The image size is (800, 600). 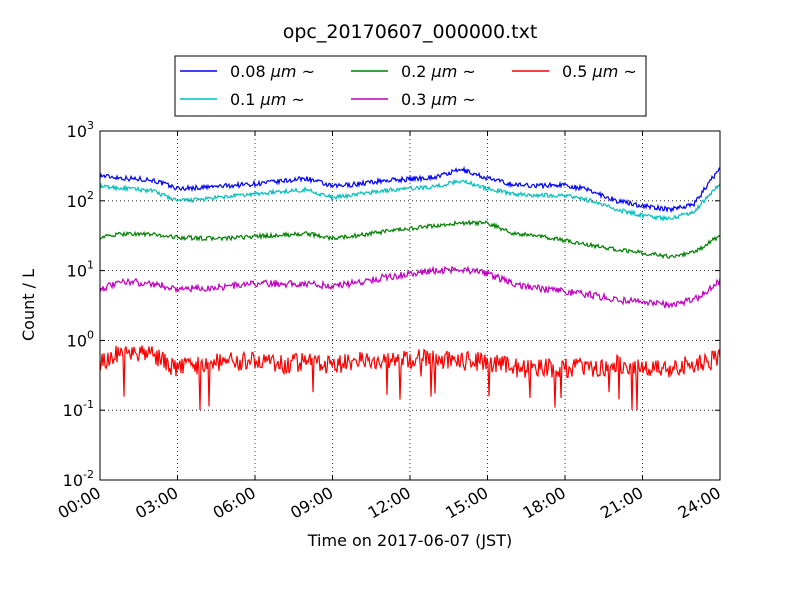 What do you see at coordinates (80, 130) in the screenshot?
I see `y-tick-label: 10³` at bounding box center [80, 130].